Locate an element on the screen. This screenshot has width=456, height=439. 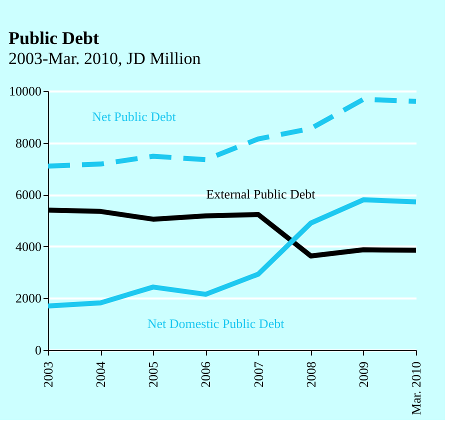
y-tick-label: 6000 is located at coordinates (29, 194).